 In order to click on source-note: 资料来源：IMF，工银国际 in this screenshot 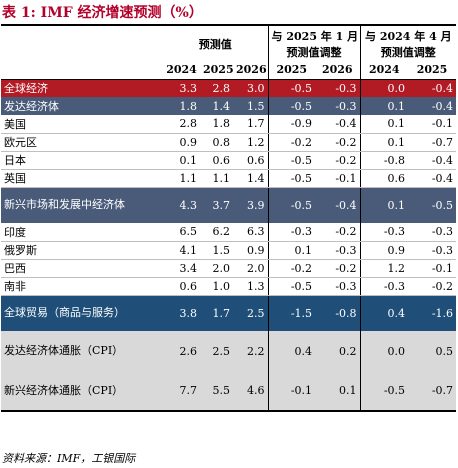, I will do `click(69, 458)`.